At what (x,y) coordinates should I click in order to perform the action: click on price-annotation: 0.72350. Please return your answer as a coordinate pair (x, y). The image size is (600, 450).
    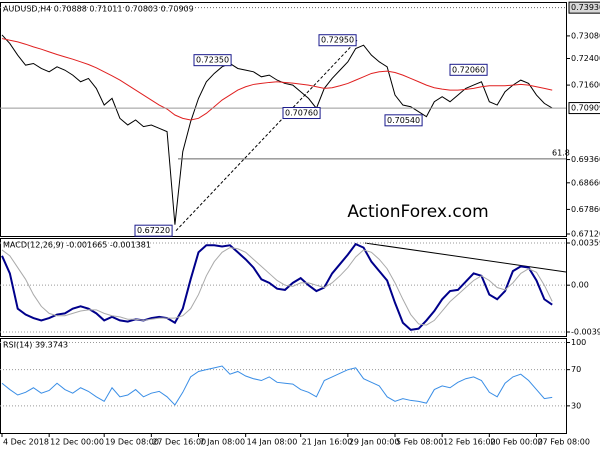
    Looking at the image, I should click on (212, 60).